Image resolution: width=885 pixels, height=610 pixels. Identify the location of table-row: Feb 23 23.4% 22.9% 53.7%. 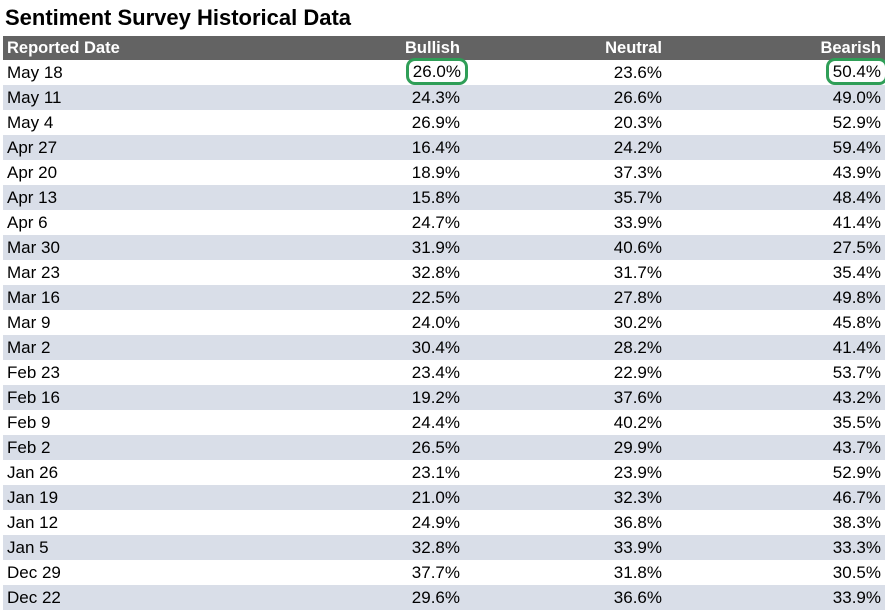
(444, 372).